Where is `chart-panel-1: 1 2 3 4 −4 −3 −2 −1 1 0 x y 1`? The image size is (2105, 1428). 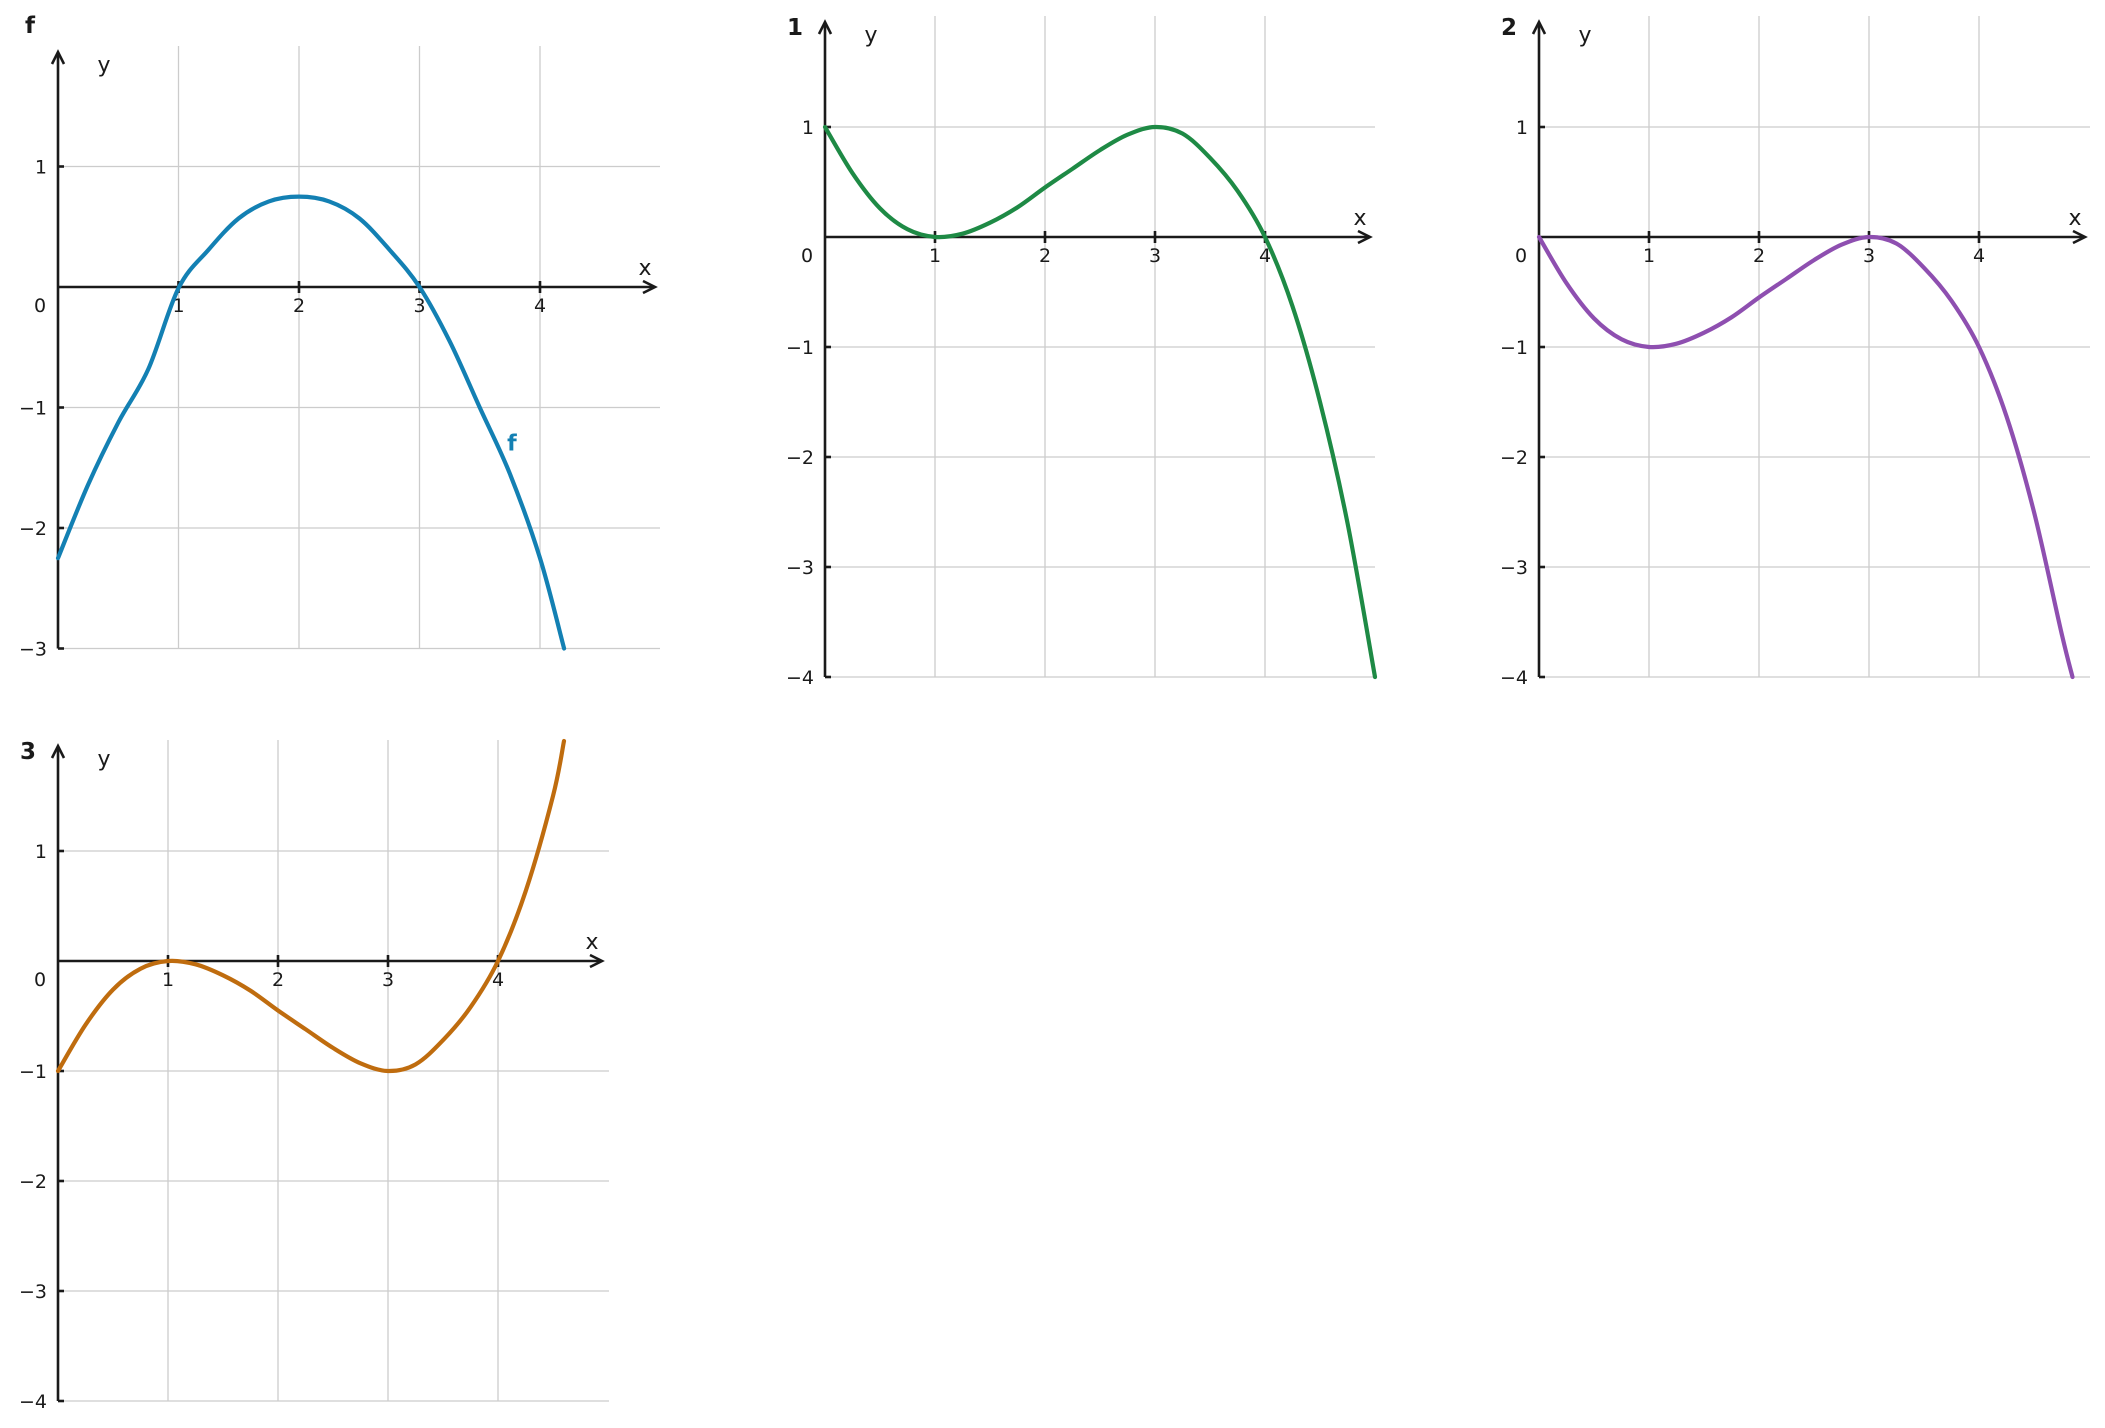 chart-panel-1: 1 2 3 4 −4 −3 −2 −1 1 0 x y 1 is located at coordinates (1082, 352).